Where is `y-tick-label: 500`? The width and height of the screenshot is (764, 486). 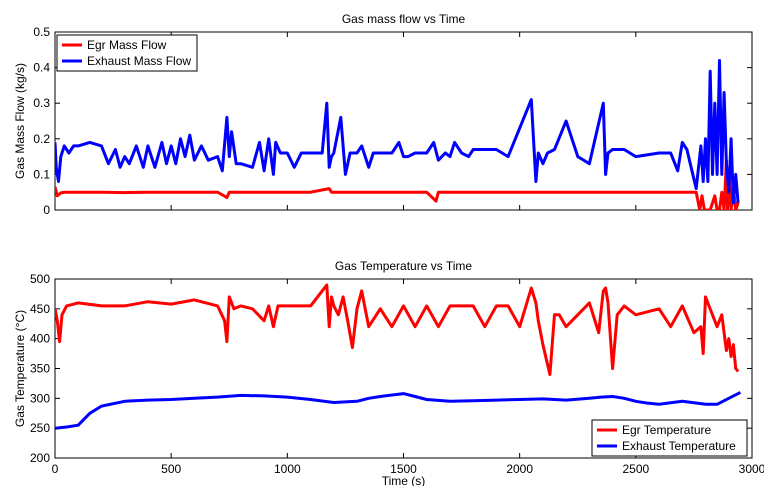
y-tick-label: 500 is located at coordinates (40, 279).